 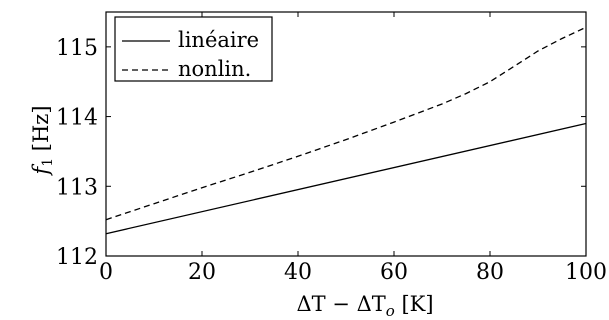 What do you see at coordinates (77, 187) in the screenshot?
I see `y-tick-label: 113` at bounding box center [77, 187].